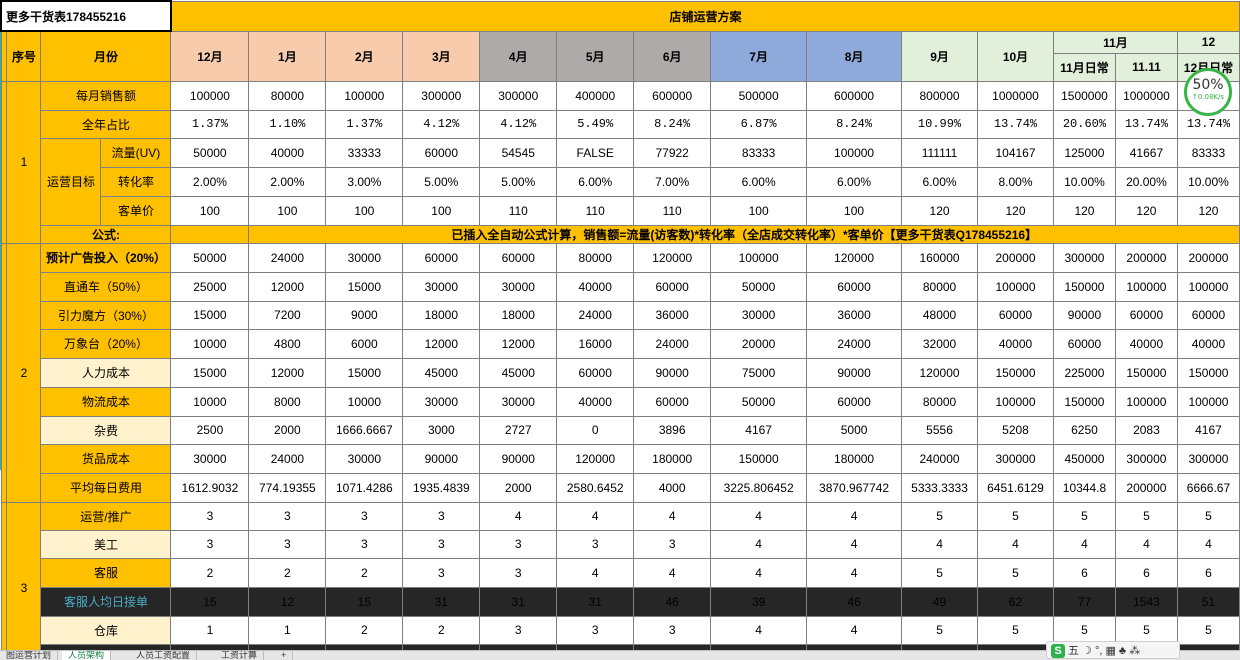 Image resolution: width=1240 pixels, height=660 pixels. I want to click on warehouse-value: 4, so click(854, 630).